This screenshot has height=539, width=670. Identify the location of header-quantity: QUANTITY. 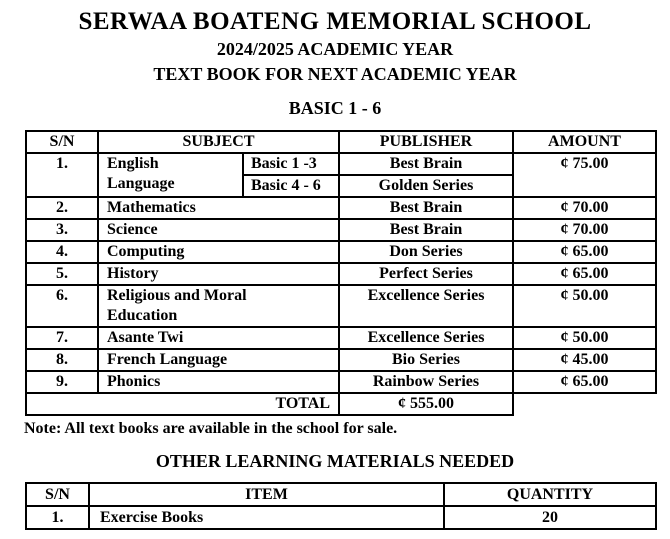
(550, 494).